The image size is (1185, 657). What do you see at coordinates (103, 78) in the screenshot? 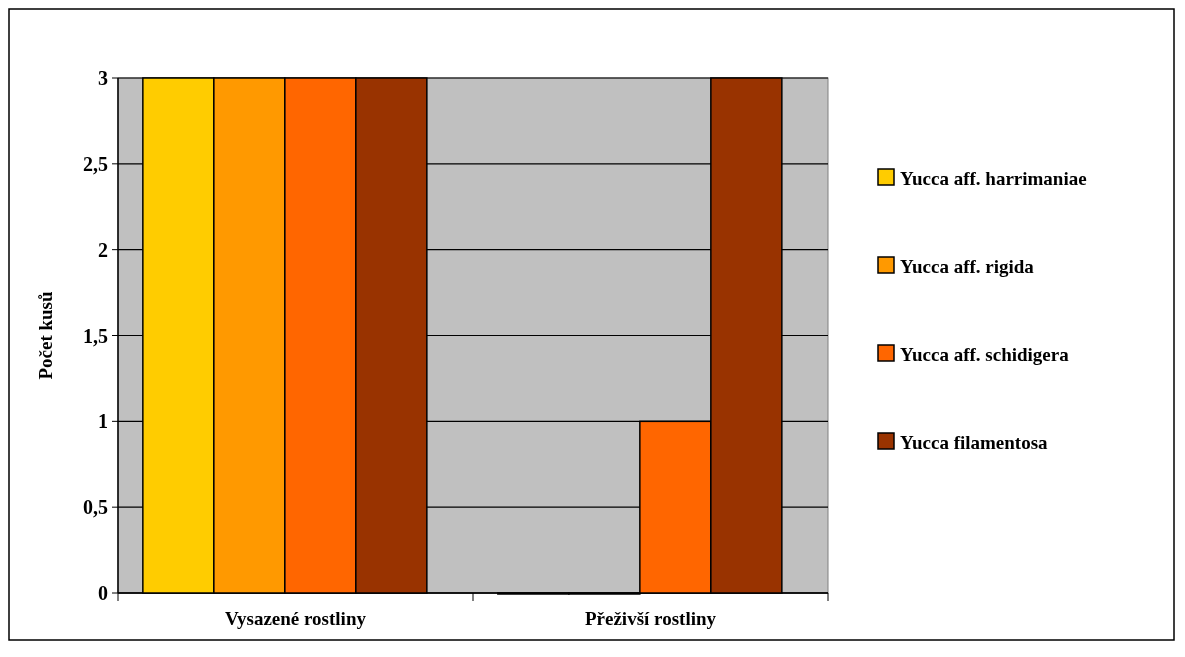
I see `y-tick-label: 3` at bounding box center [103, 78].